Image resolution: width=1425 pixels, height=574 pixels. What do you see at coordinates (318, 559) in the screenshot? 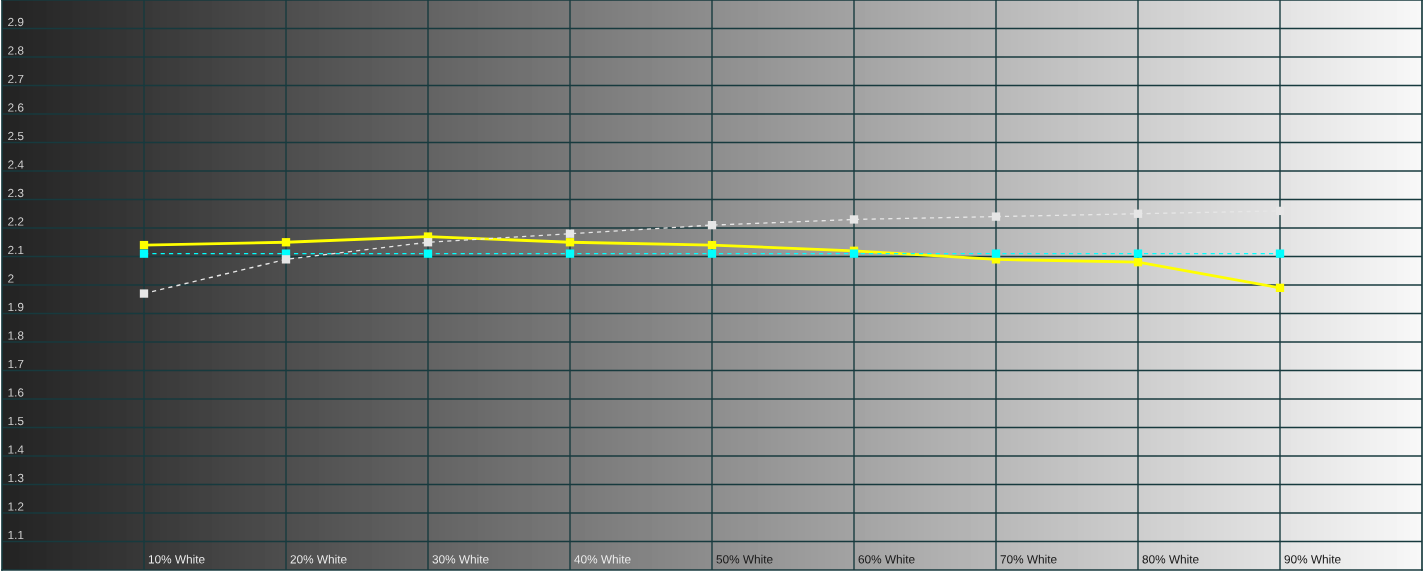
I see `x-tick-label: 20% White` at bounding box center [318, 559].